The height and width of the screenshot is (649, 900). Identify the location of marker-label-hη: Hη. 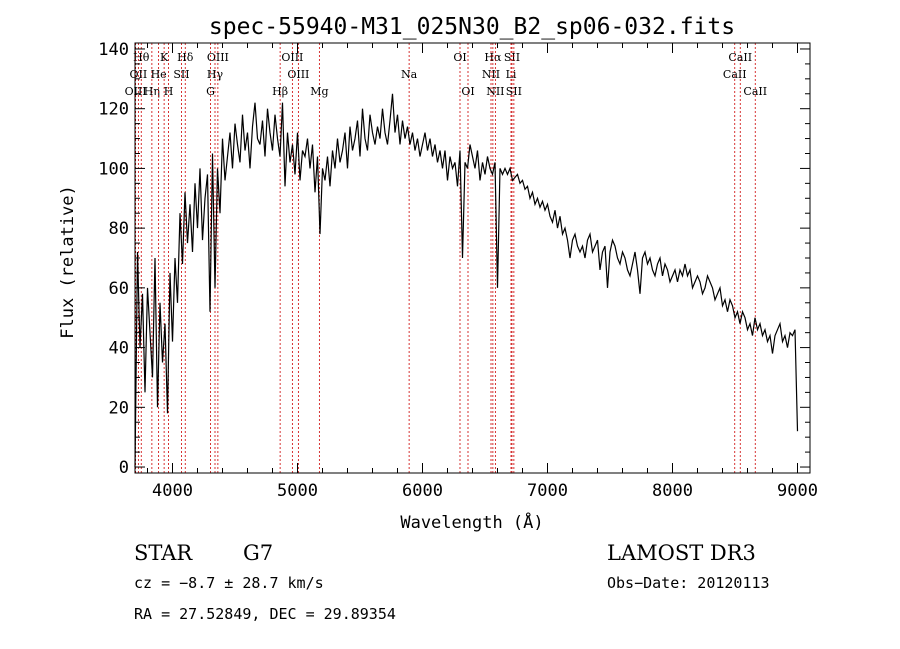
(152, 91).